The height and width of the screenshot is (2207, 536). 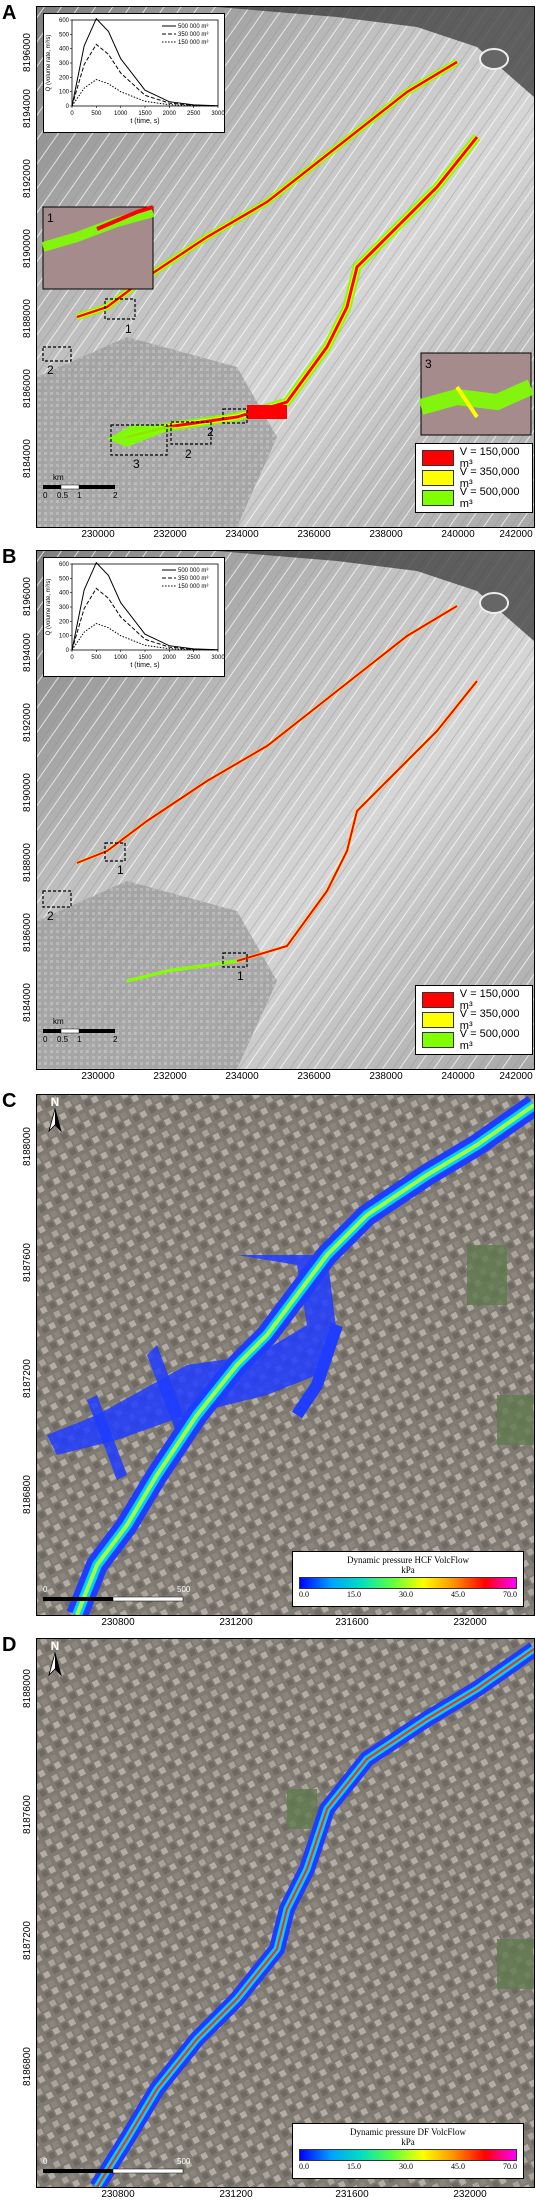 What do you see at coordinates (113, 1599) in the screenshot?
I see `scale-bar-c` at bounding box center [113, 1599].